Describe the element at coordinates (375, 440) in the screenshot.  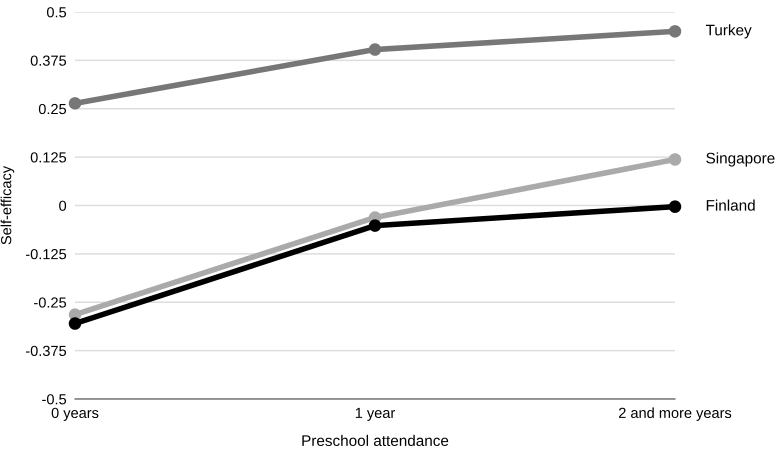
I see `x-axis-title: Preschool attendance` at that location.